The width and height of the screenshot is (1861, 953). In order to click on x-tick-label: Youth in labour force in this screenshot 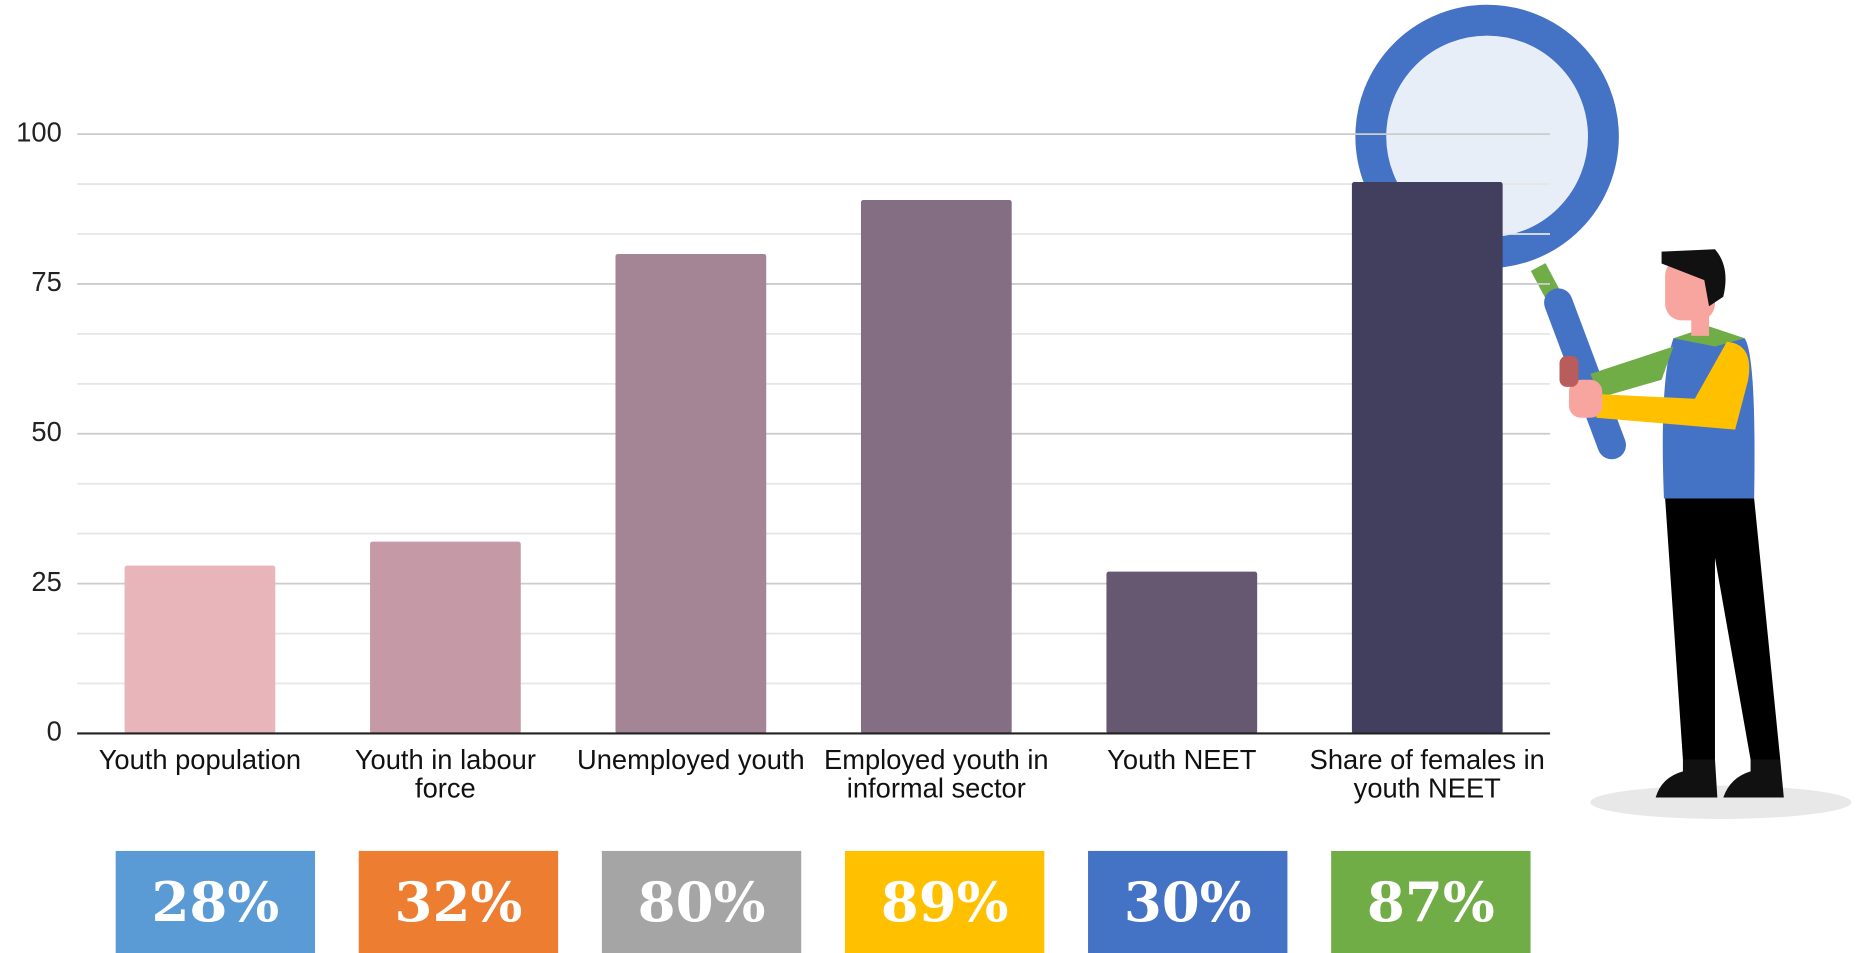, I will do `click(445, 774)`.